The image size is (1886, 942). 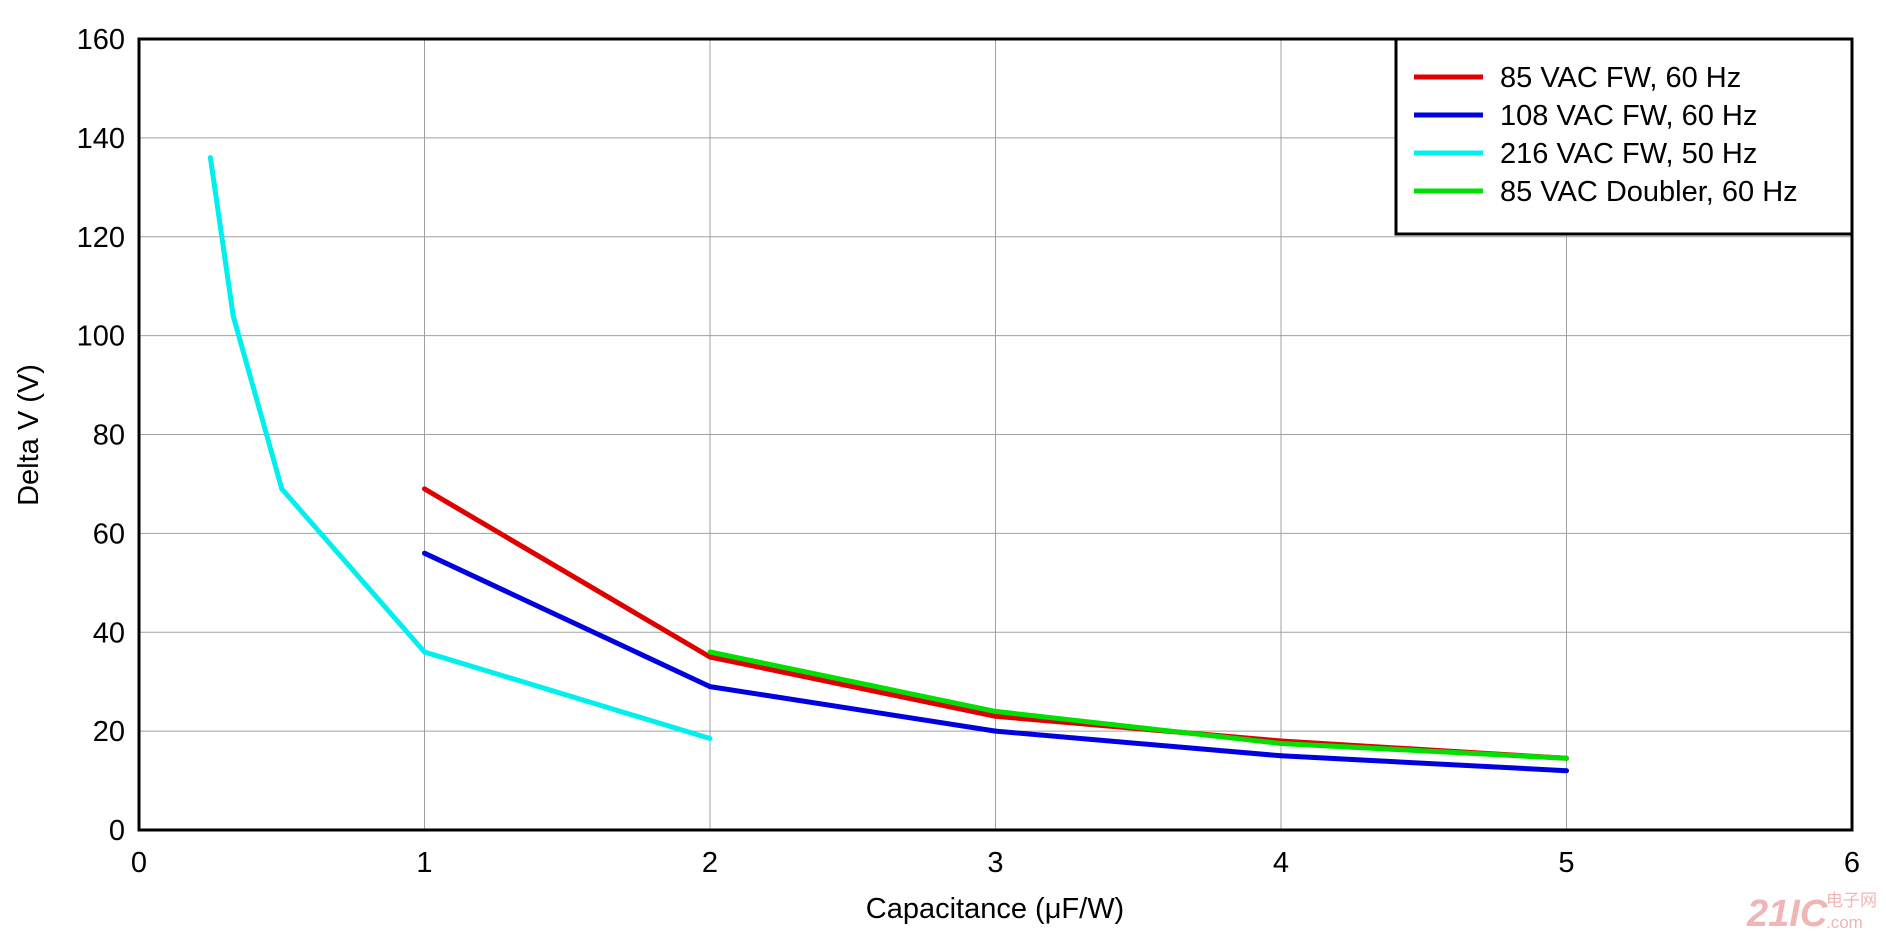 I want to click on watermark-logo: 21IC 电子网 .com, so click(x=1811, y=913).